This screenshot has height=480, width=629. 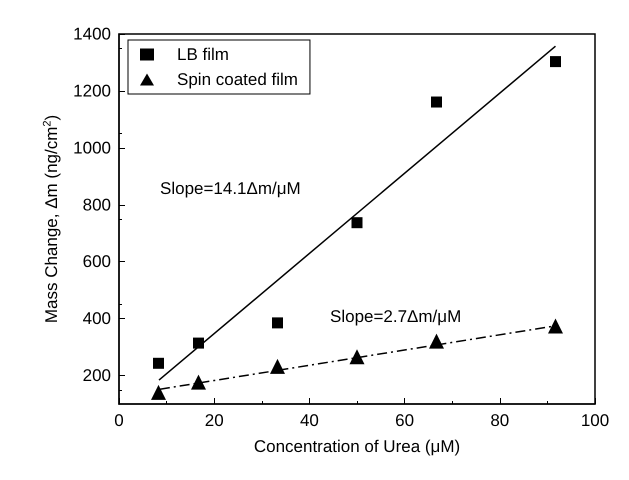 What do you see at coordinates (92, 34) in the screenshot?
I see `y-tick-label: 1400` at bounding box center [92, 34].